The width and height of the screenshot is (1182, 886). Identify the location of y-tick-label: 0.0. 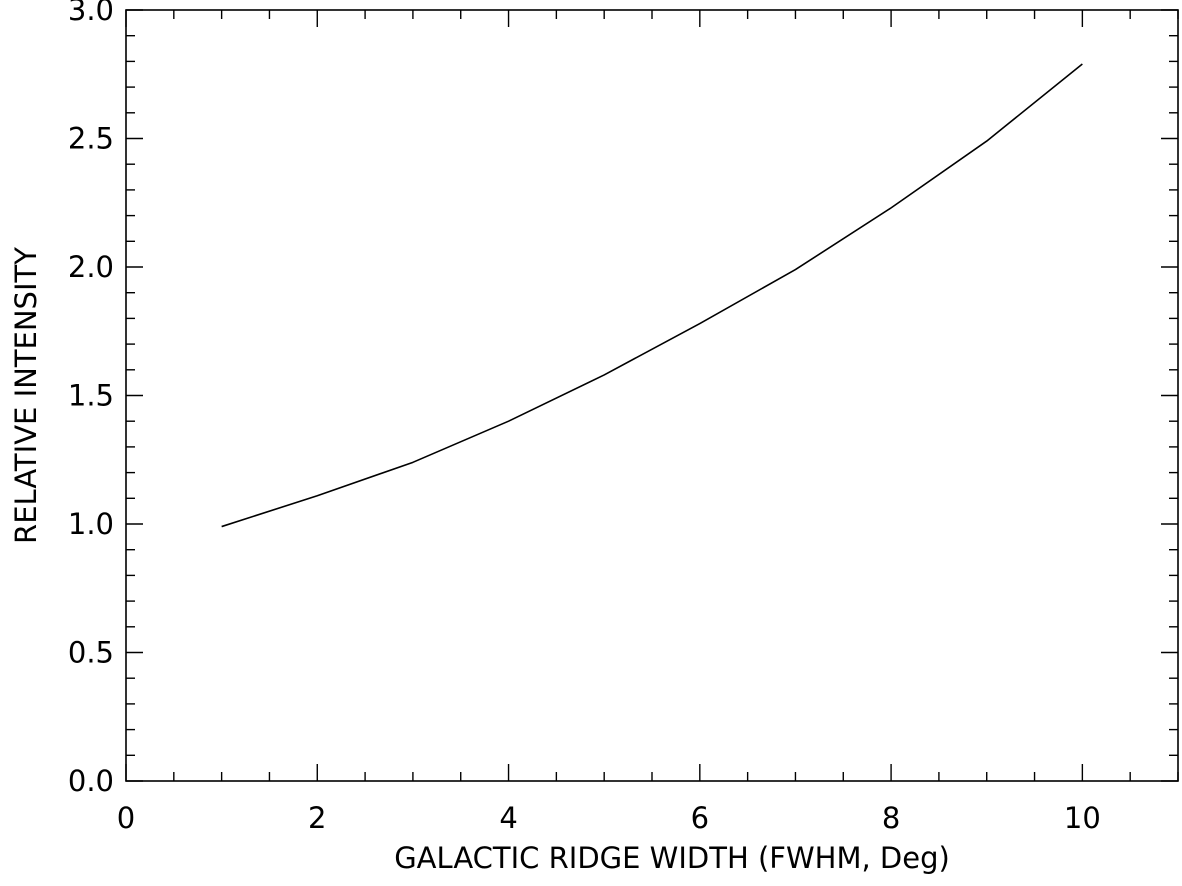
(91, 781).